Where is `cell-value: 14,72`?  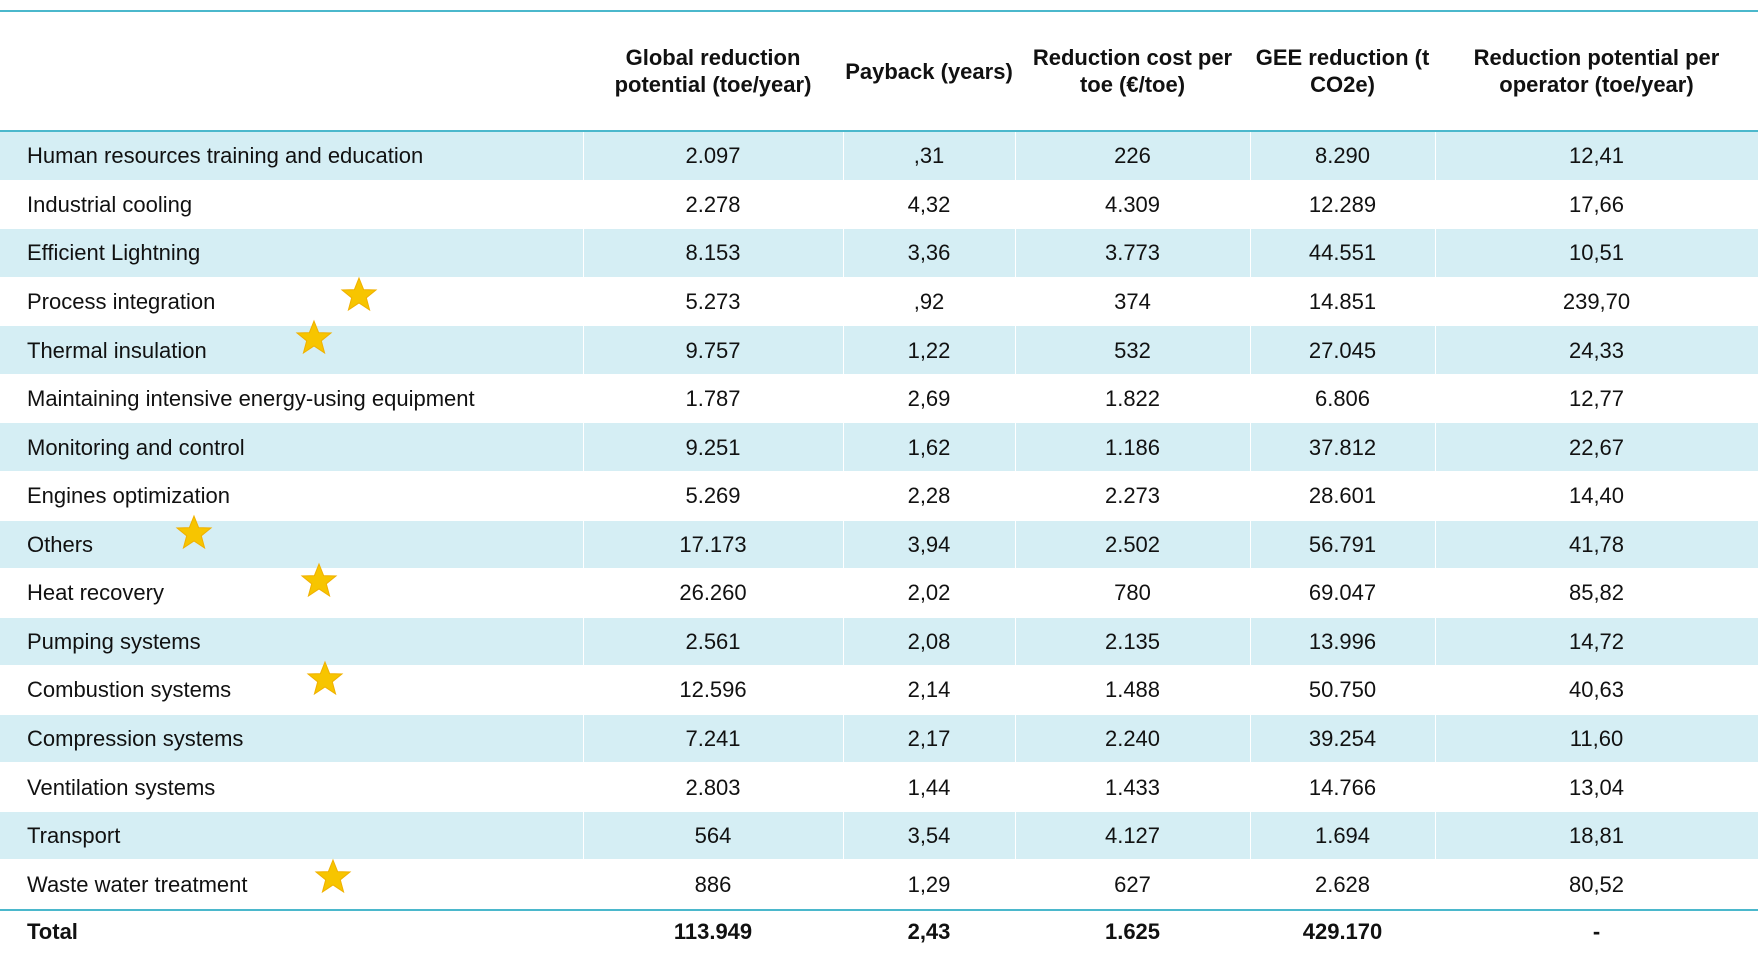
cell-value: 14,72 is located at coordinates (1596, 641).